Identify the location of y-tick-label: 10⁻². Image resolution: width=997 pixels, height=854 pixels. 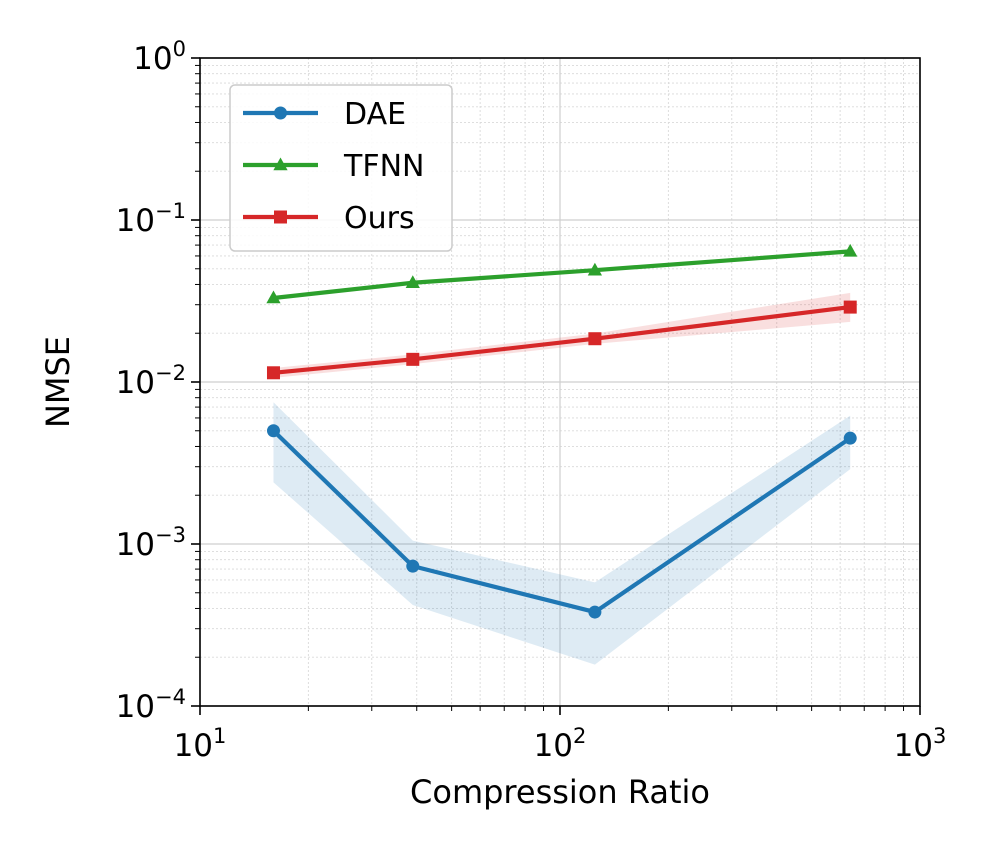
(151, 381).